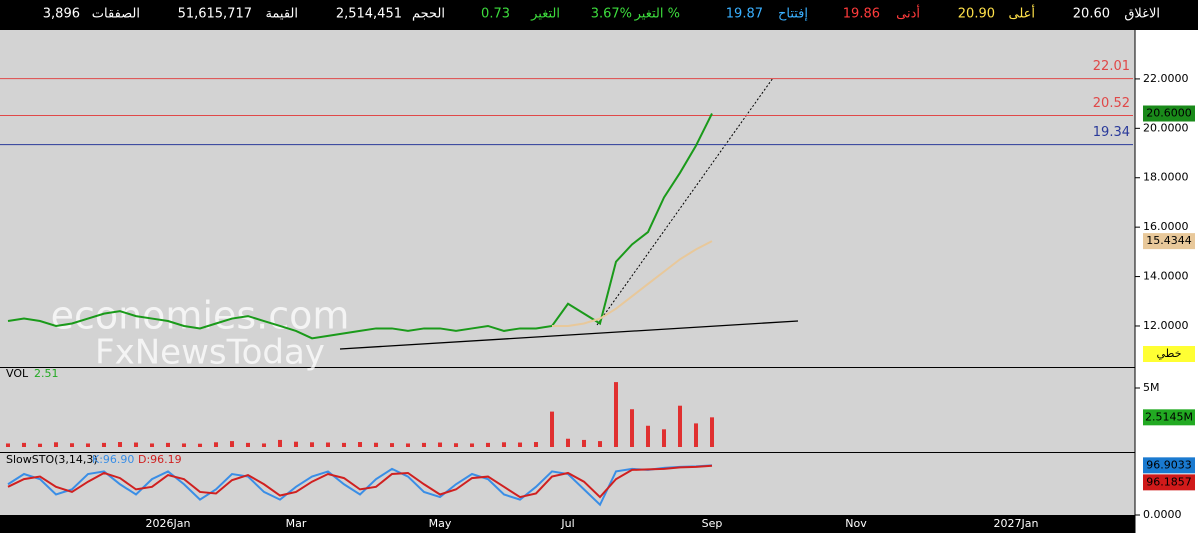  What do you see at coordinates (611, 14) in the screenshot?
I see `stat-value: 3.67%` at bounding box center [611, 14].